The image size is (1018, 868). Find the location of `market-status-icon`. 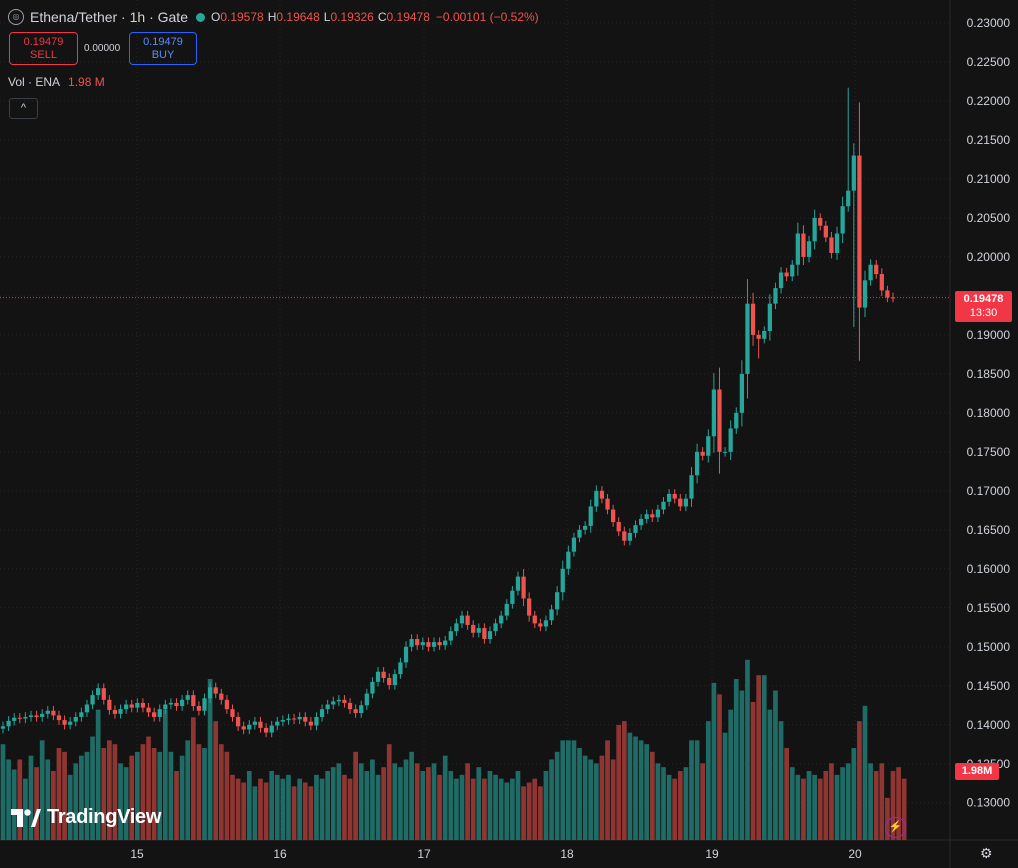

market-status-icon is located at coordinates (200, 17).